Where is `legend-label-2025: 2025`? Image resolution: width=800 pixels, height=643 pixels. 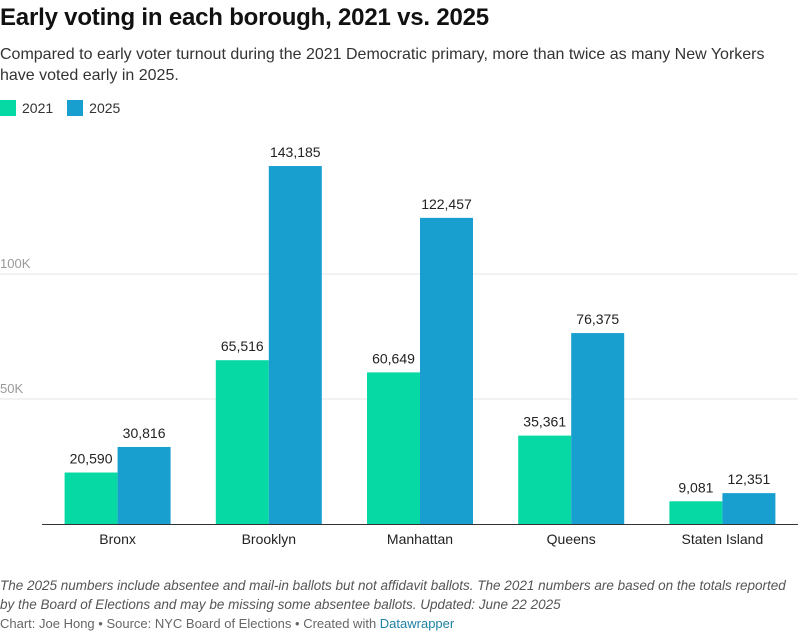
legend-label-2025: 2025 is located at coordinates (105, 108).